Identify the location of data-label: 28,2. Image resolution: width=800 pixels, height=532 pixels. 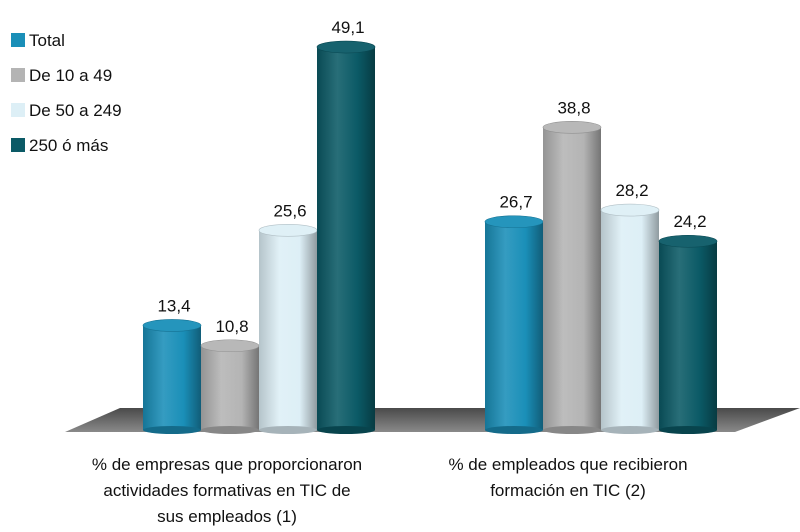
(631, 190).